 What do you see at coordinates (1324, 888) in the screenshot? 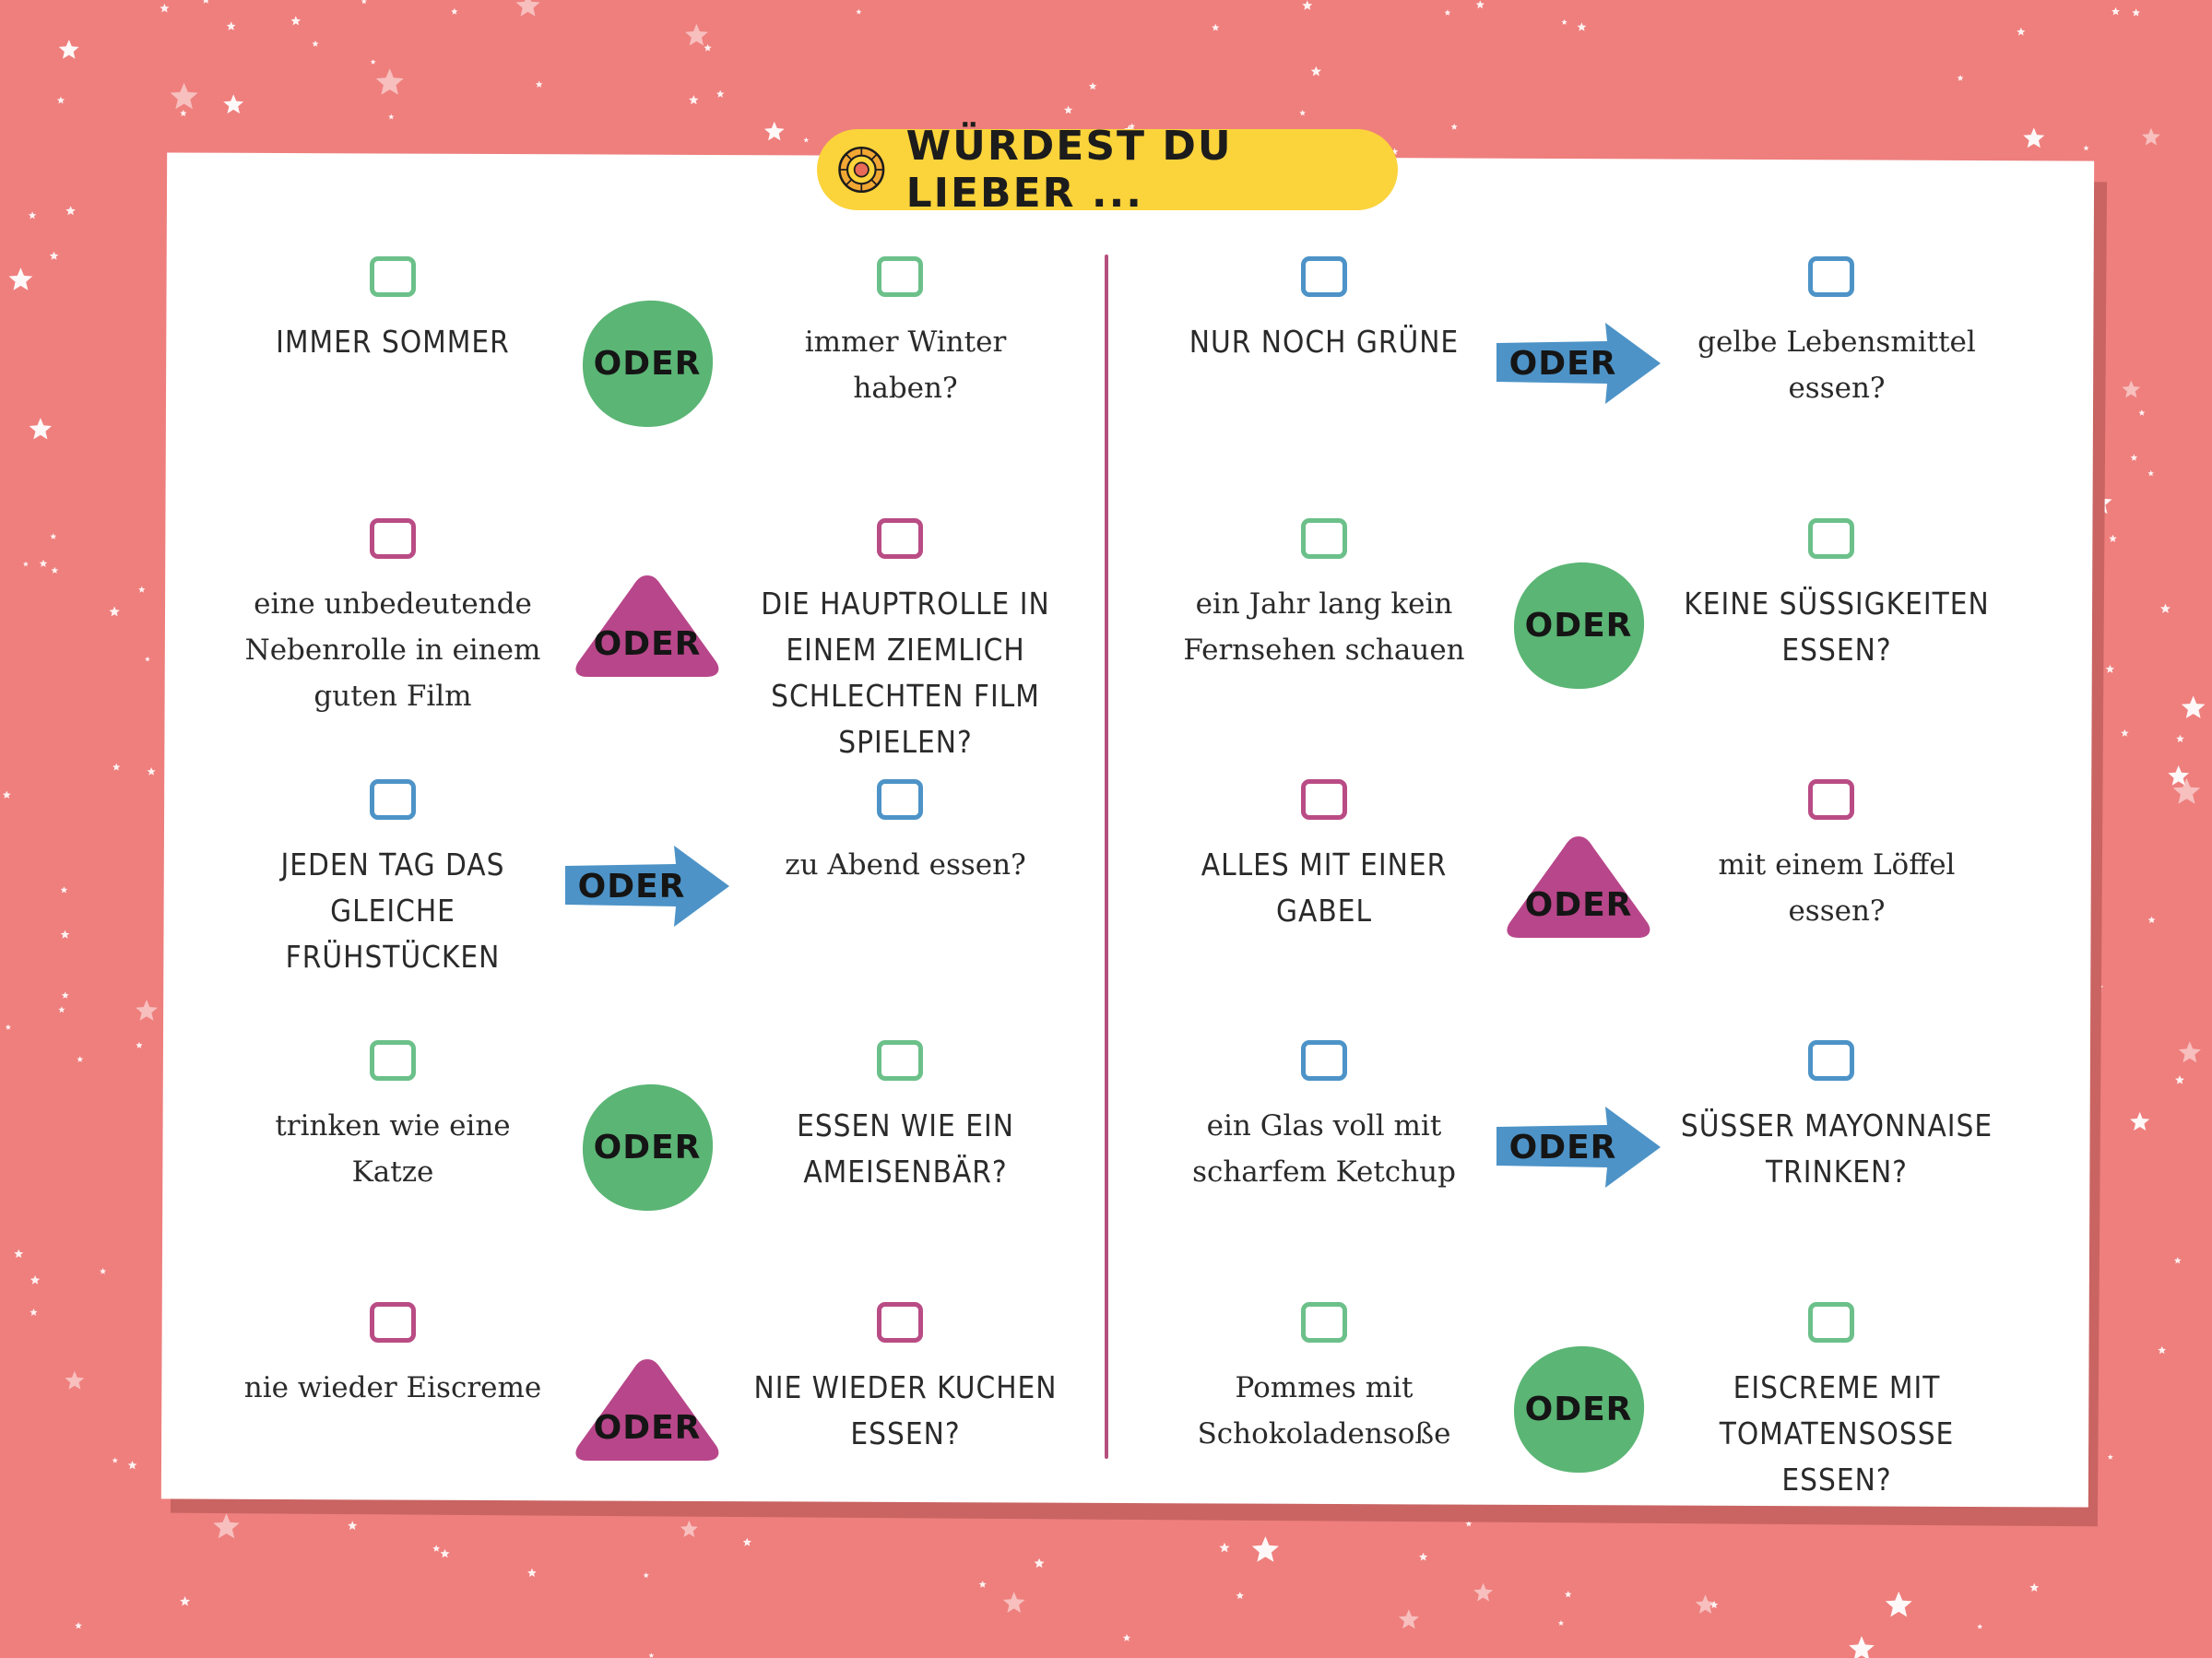
I see `option-a-text: ALLES MIT EINER GABEL` at bounding box center [1324, 888].